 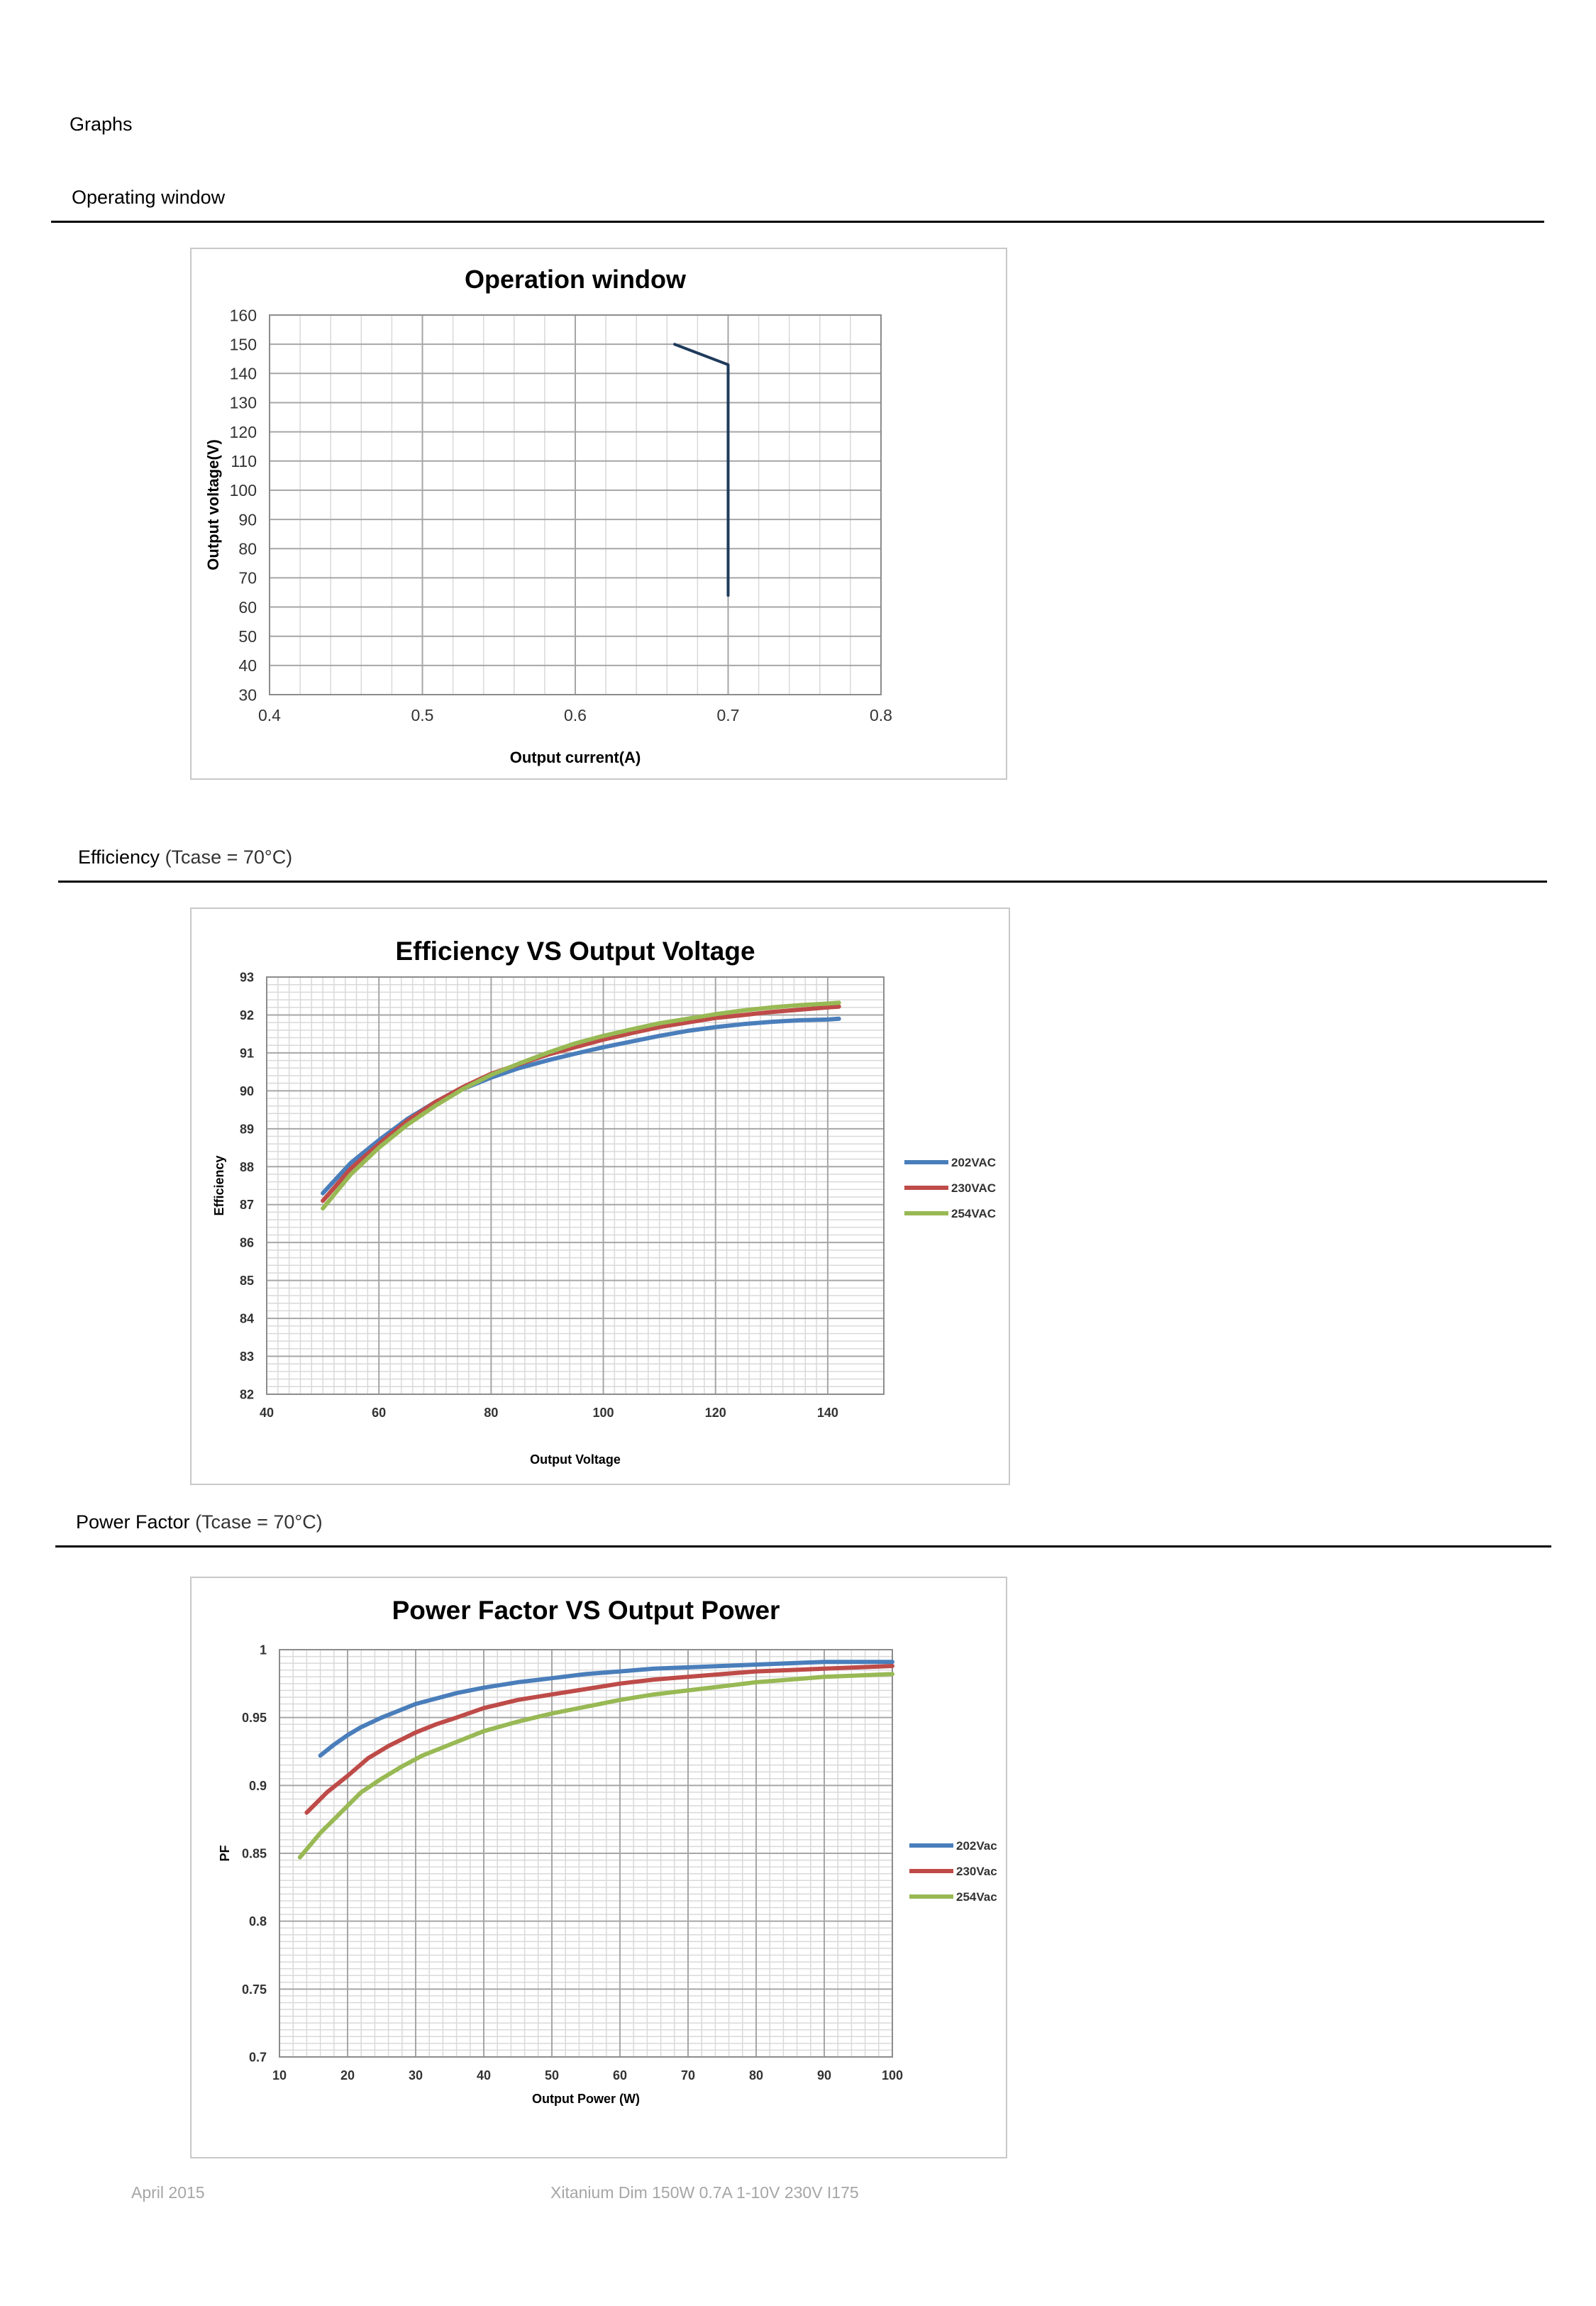 I want to click on y-tick-label: 0.9, so click(x=258, y=1786).